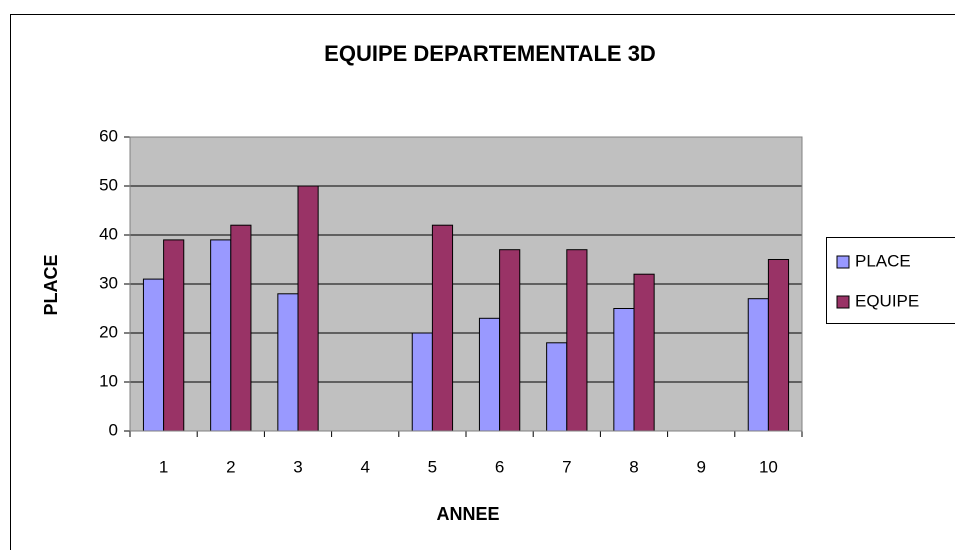 The height and width of the screenshot is (550, 955). Describe the element at coordinates (432, 466) in the screenshot. I see `x-tick-label: 5` at that location.